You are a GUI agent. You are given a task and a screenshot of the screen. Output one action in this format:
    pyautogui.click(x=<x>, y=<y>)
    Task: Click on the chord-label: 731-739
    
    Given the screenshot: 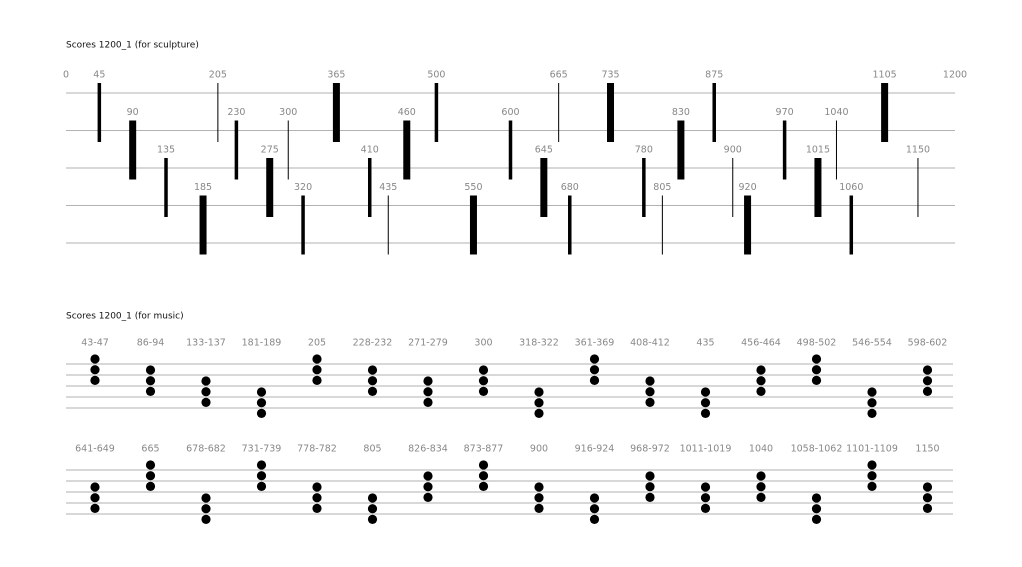 What is the action you would take?
    pyautogui.click(x=262, y=449)
    